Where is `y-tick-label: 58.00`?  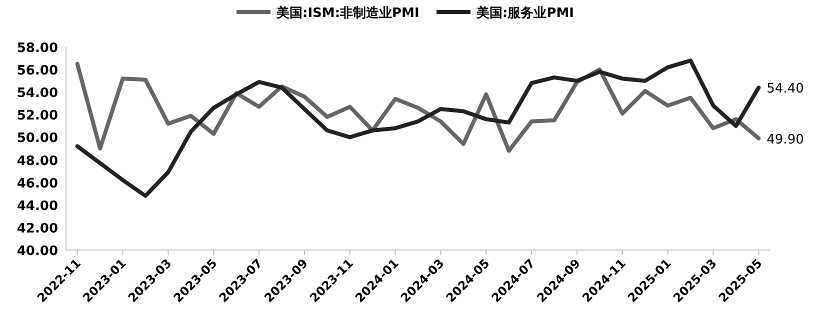
y-tick-label: 58.00 is located at coordinates (37, 48).